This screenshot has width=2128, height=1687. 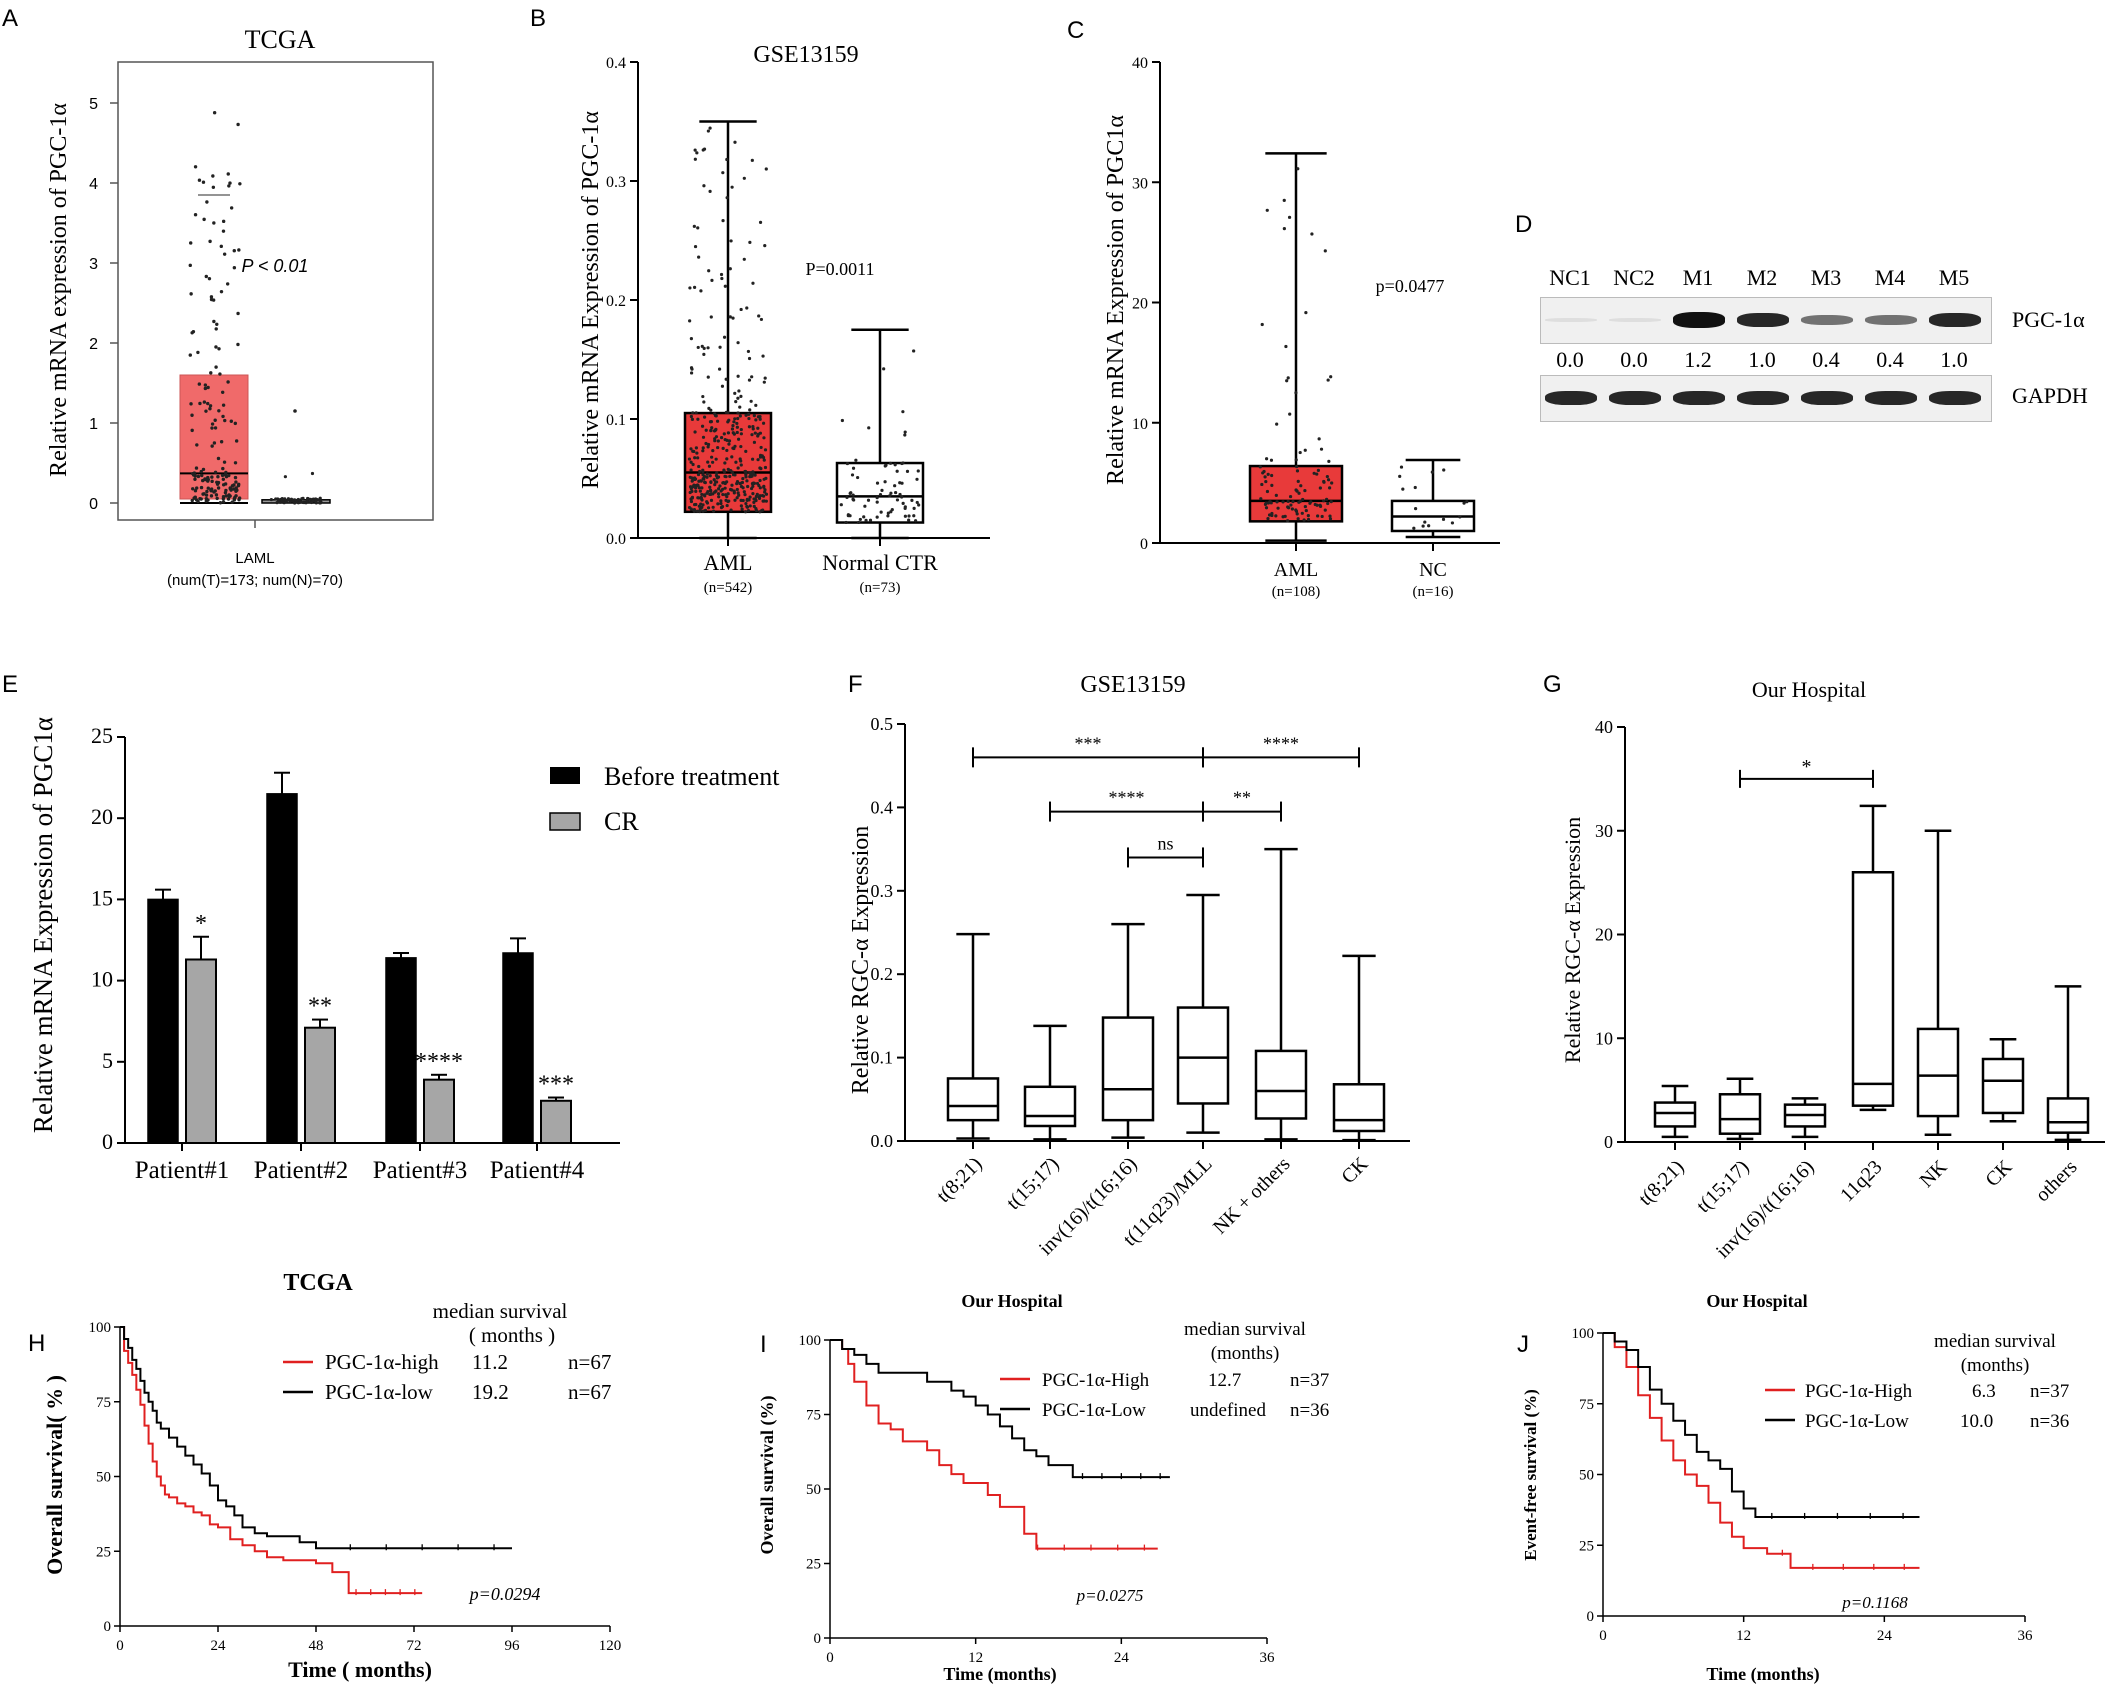 I want to click on blot-quantification-value: 0.4, so click(x=1890, y=359).